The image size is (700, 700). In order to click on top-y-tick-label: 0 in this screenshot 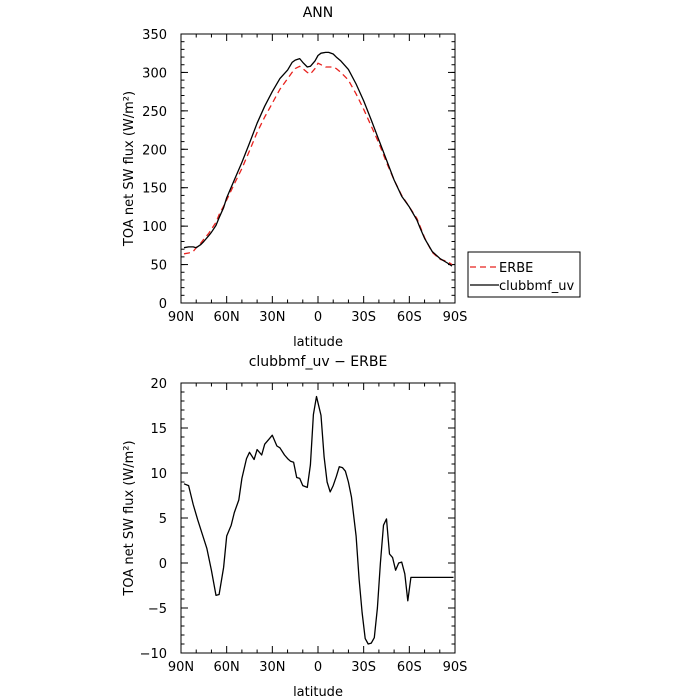, I will do `click(163, 304)`.